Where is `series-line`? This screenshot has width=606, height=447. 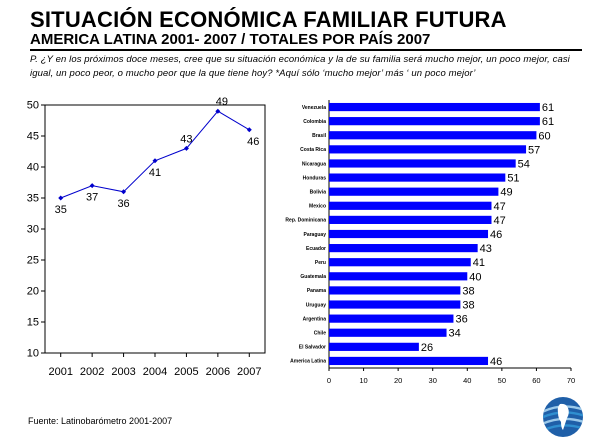
series-line is located at coordinates (155, 154).